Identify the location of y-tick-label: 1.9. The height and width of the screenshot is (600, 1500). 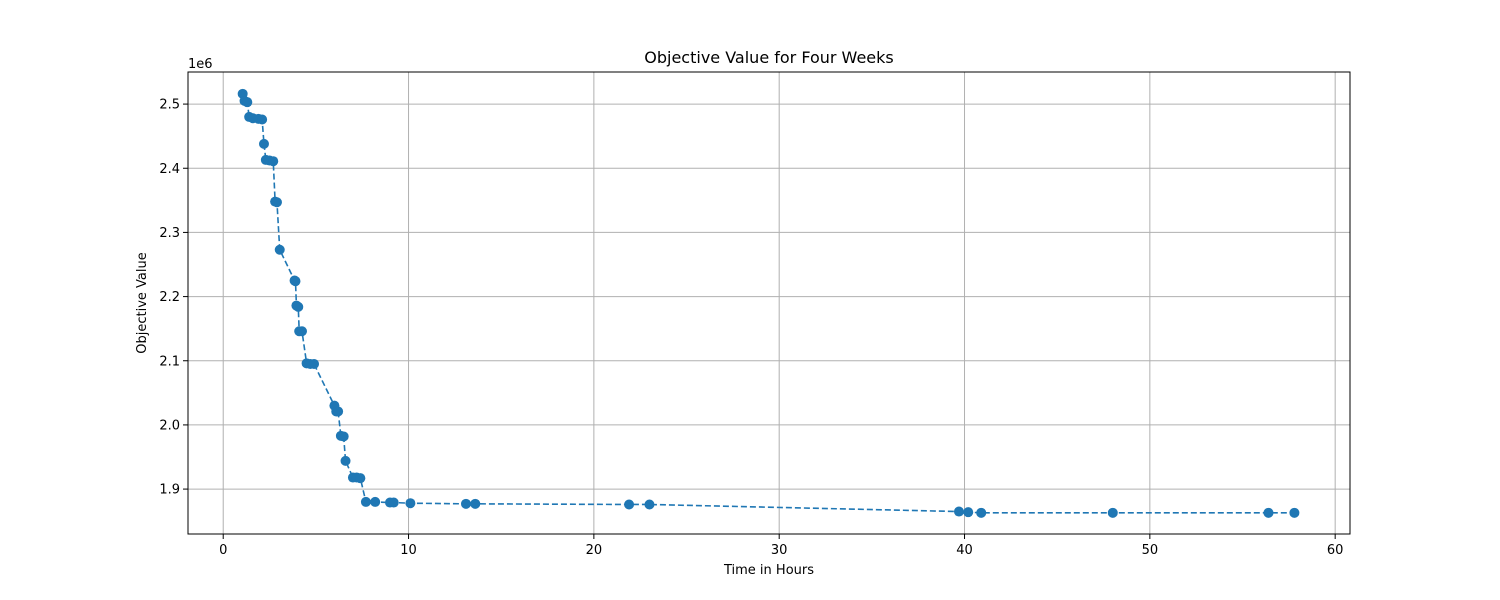
(169, 490).